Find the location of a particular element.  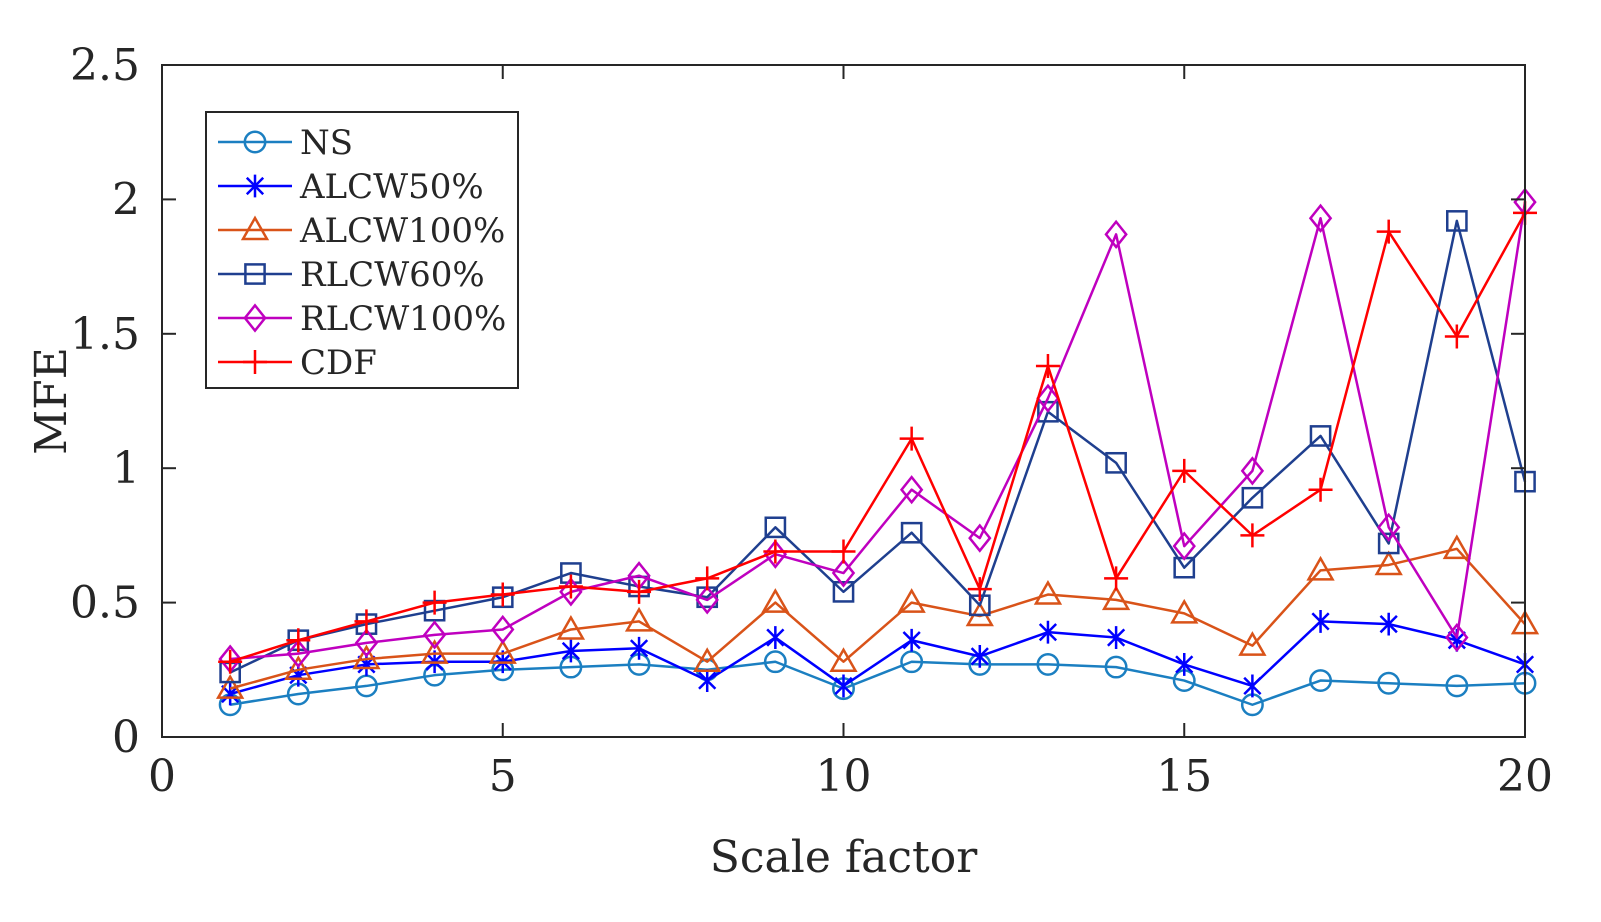

y-tick-label: 0 is located at coordinates (126, 737).